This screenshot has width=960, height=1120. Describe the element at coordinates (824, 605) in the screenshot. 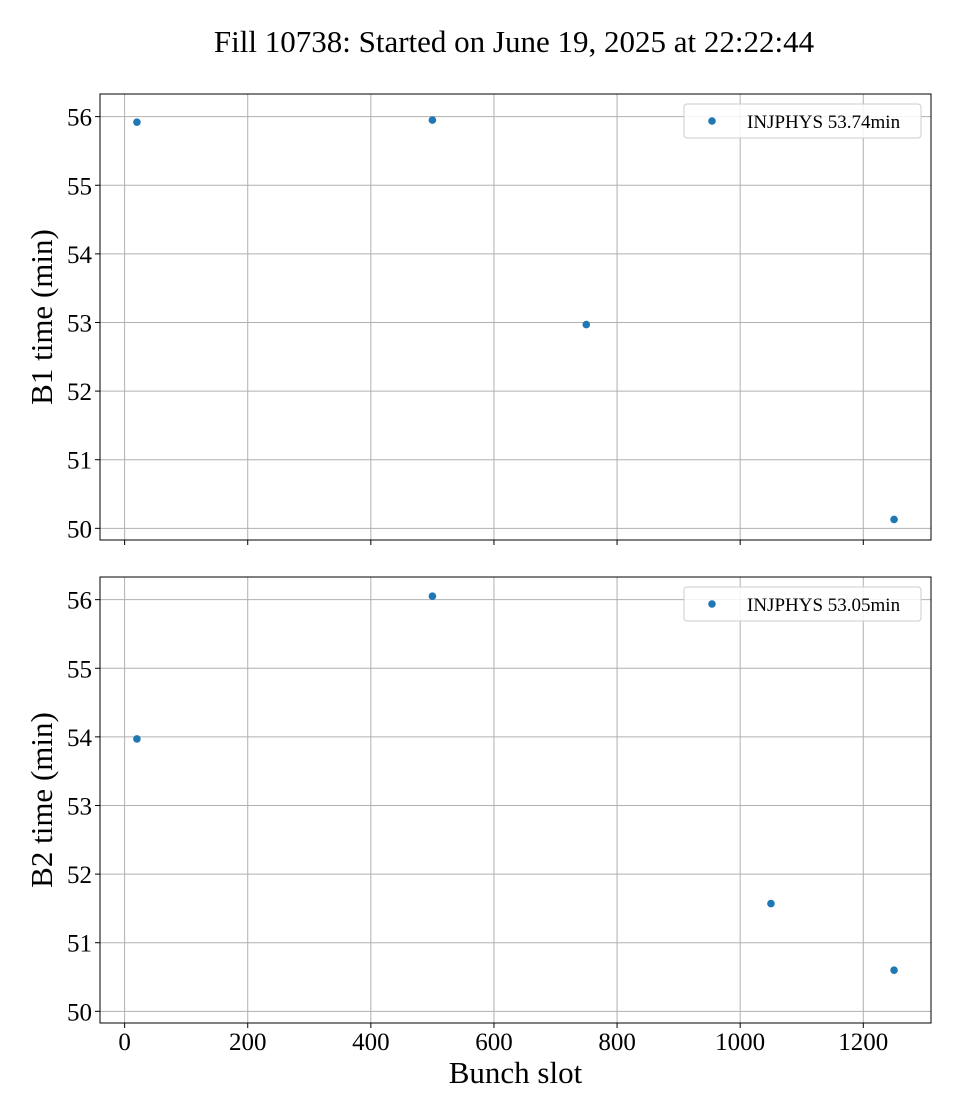

I see `b2-legend-label: INJPHYS 53.05min` at that location.